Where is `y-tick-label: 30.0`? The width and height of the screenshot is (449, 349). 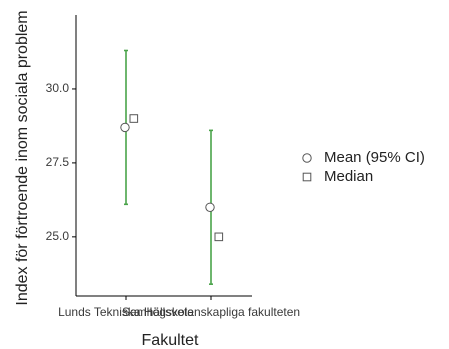
y-tick-label: 30.0 is located at coordinates (58, 88).